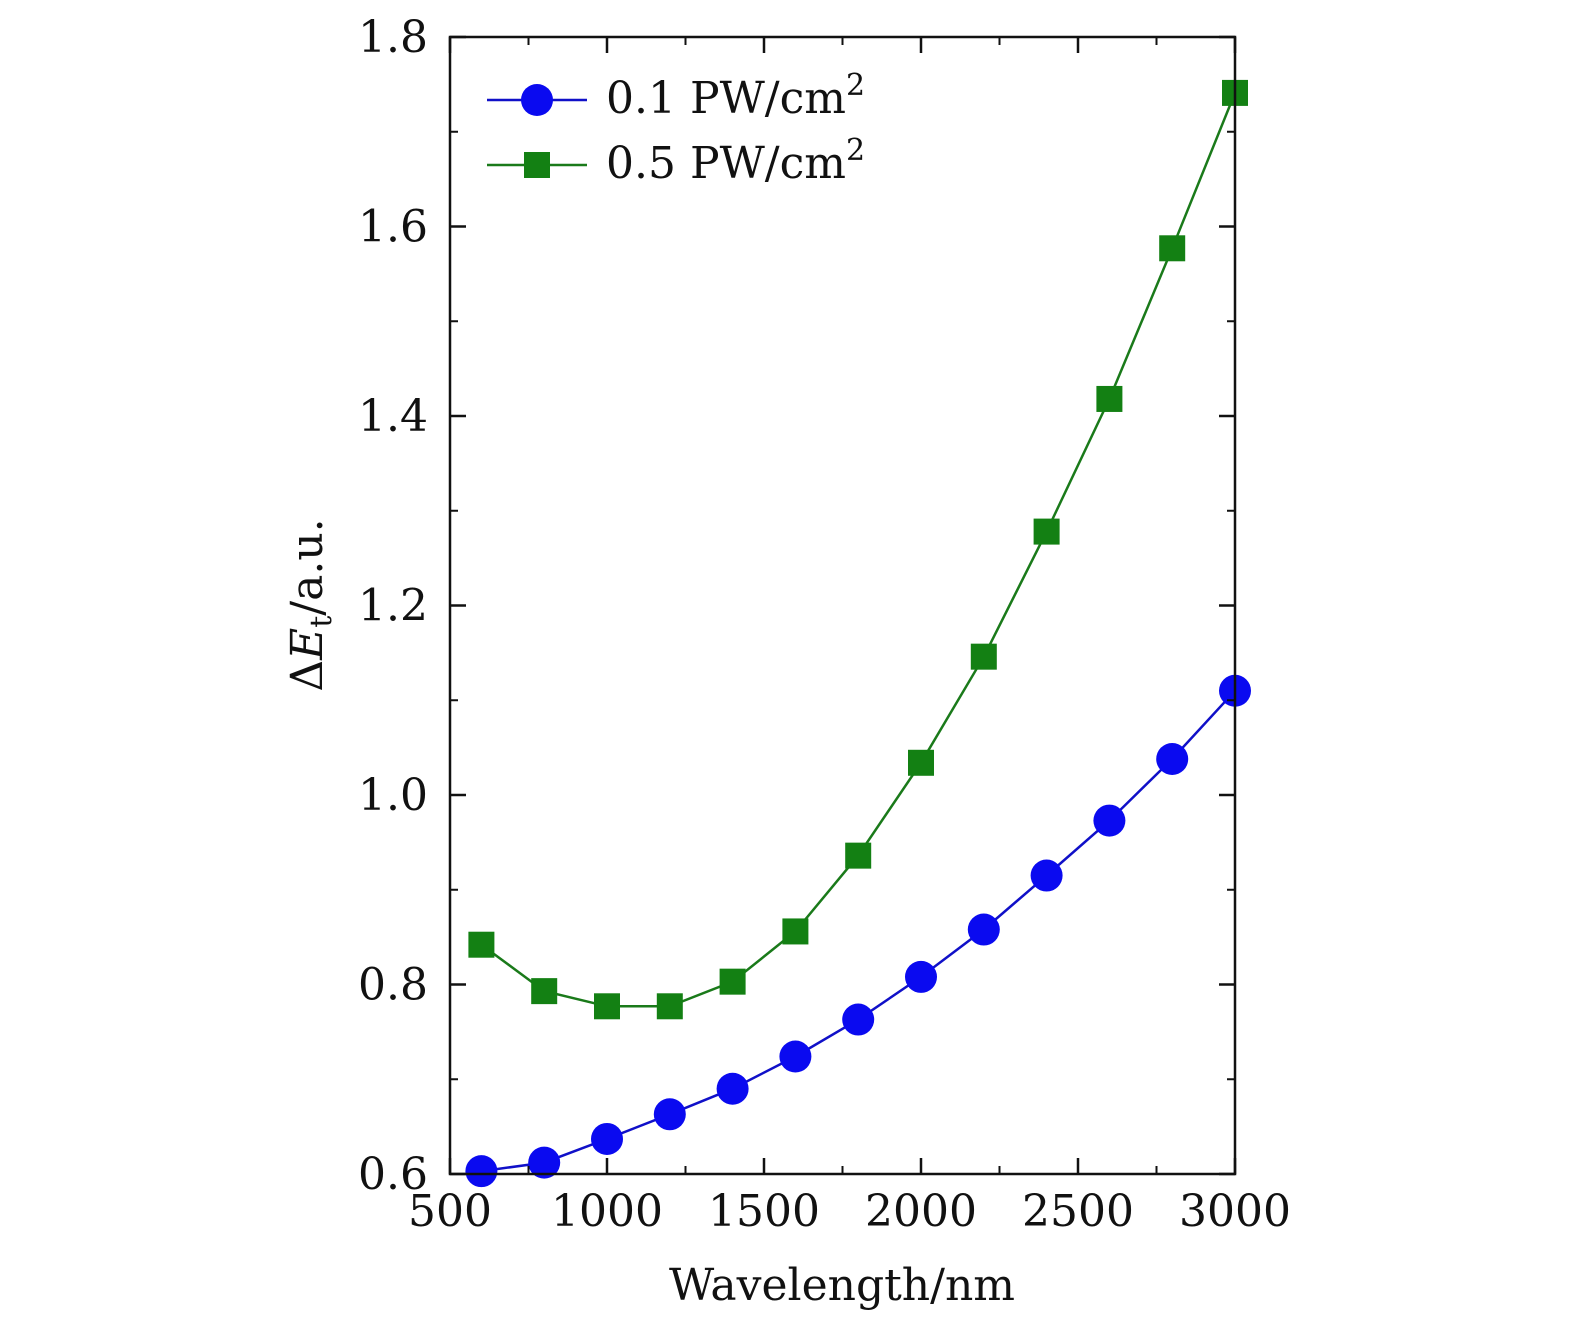 The width and height of the screenshot is (1575, 1329). I want to click on legend-label-1-main: 0.5 PW/cm, so click(726, 163).